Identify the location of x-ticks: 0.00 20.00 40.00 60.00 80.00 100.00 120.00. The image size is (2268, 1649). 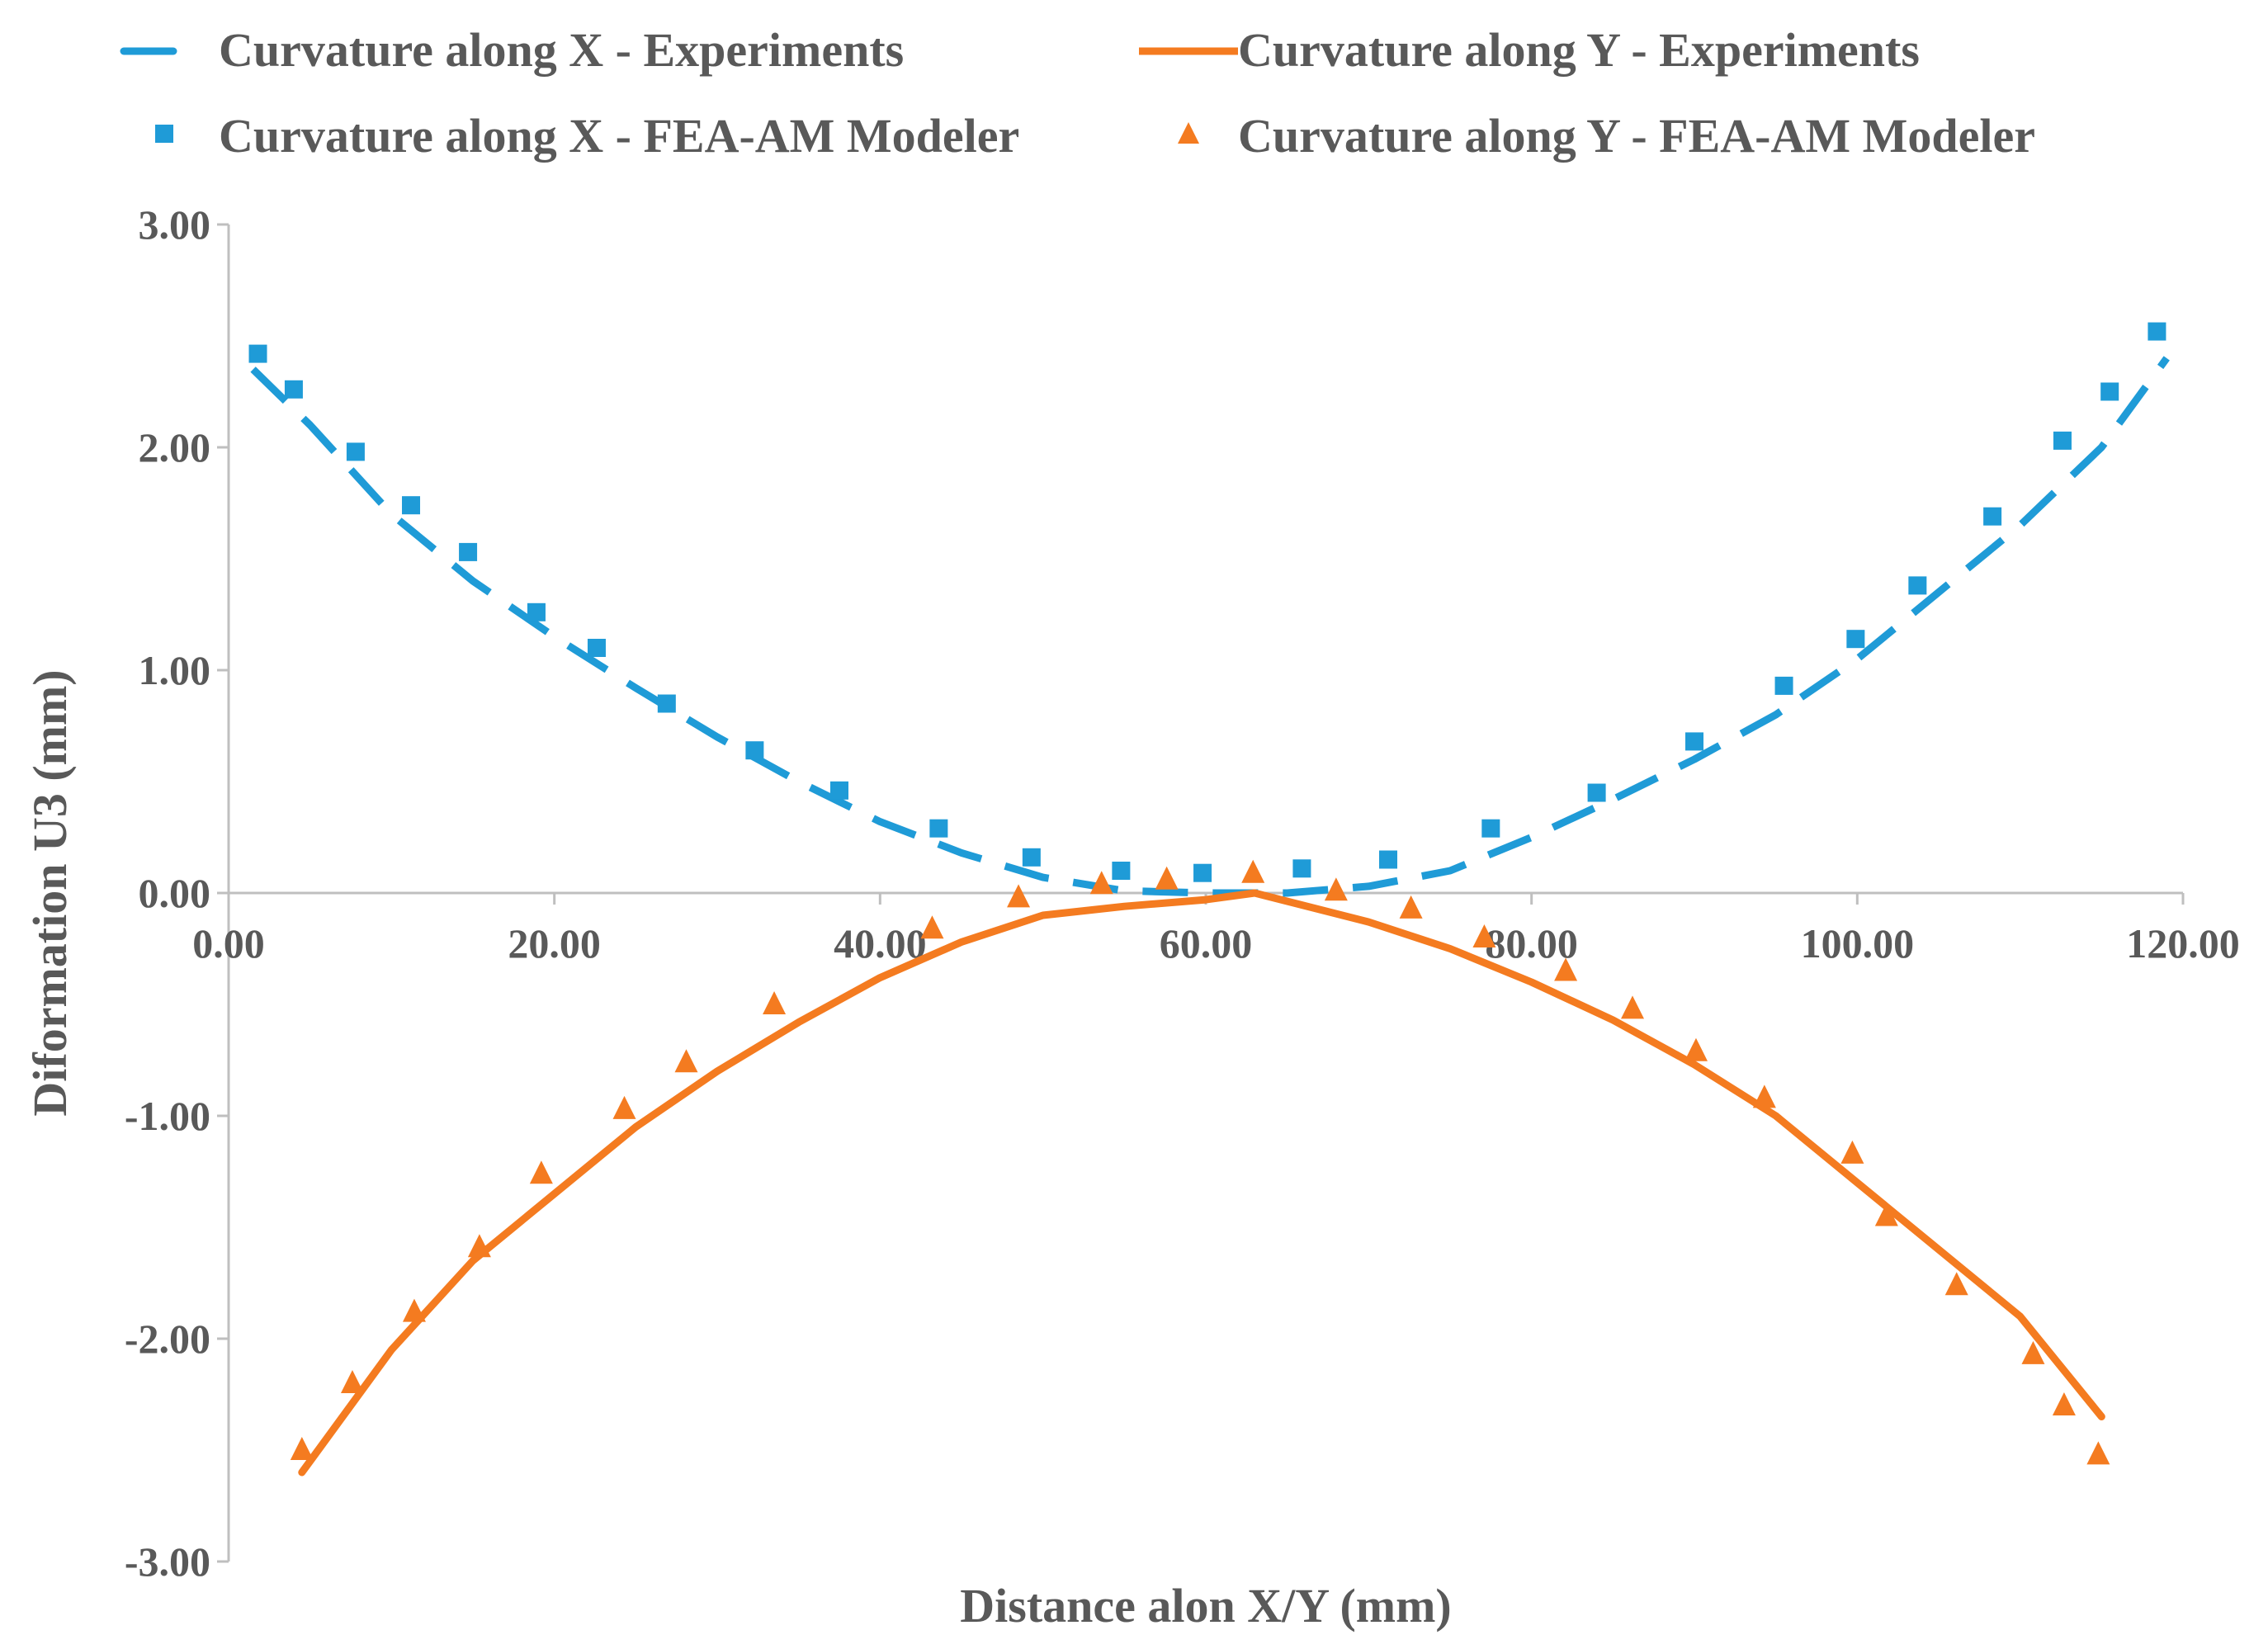
(1216, 929).